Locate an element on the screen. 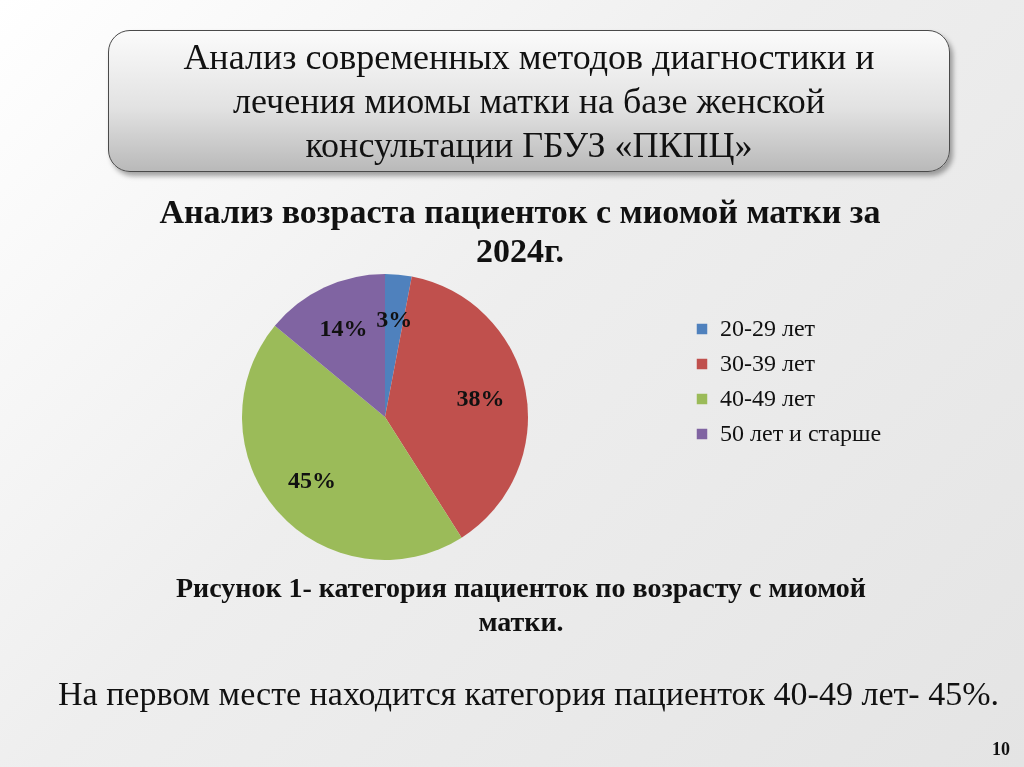 The height and width of the screenshot is (767, 1024). chart-title: Анализ современных методов диагностики и лечения миомы матки на базе женской консультации ГБУЗ «ПКПЦ» is located at coordinates (529, 101).